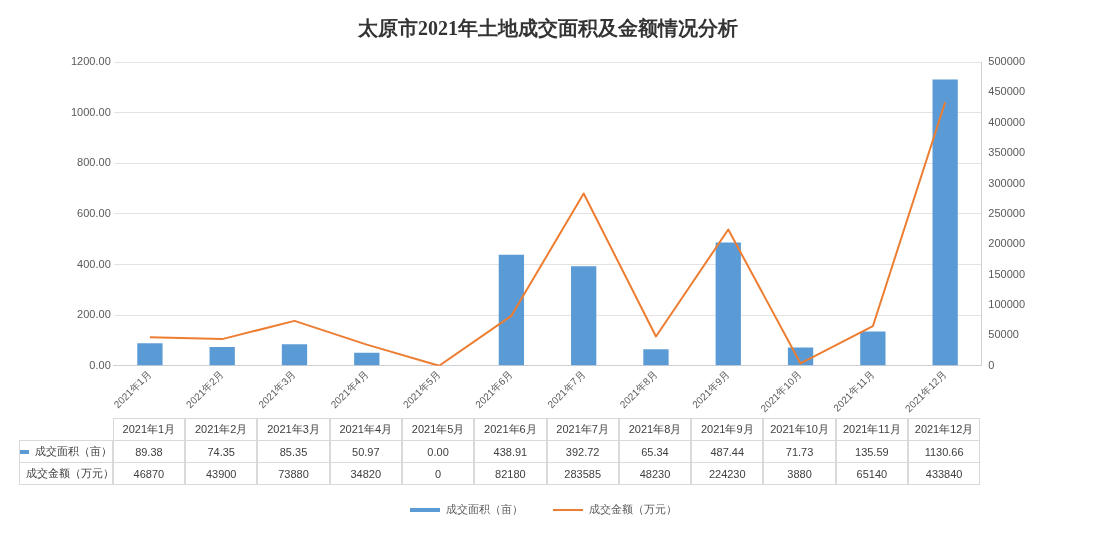  What do you see at coordinates (94, 314) in the screenshot?
I see `y-tick-label: 200.00` at bounding box center [94, 314].